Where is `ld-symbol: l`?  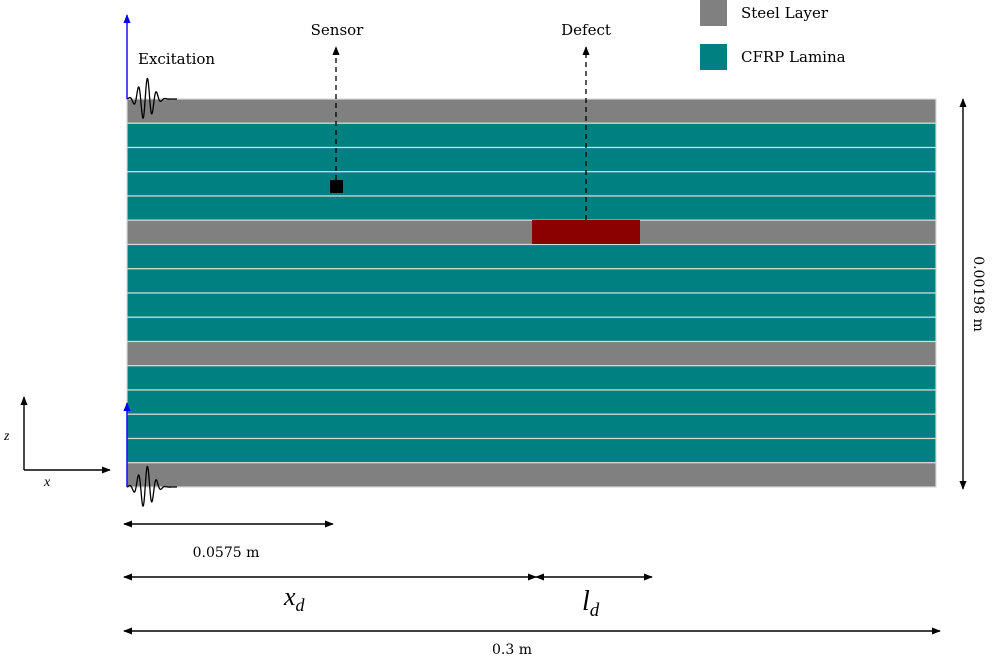 ld-symbol: l is located at coordinates (586, 601).